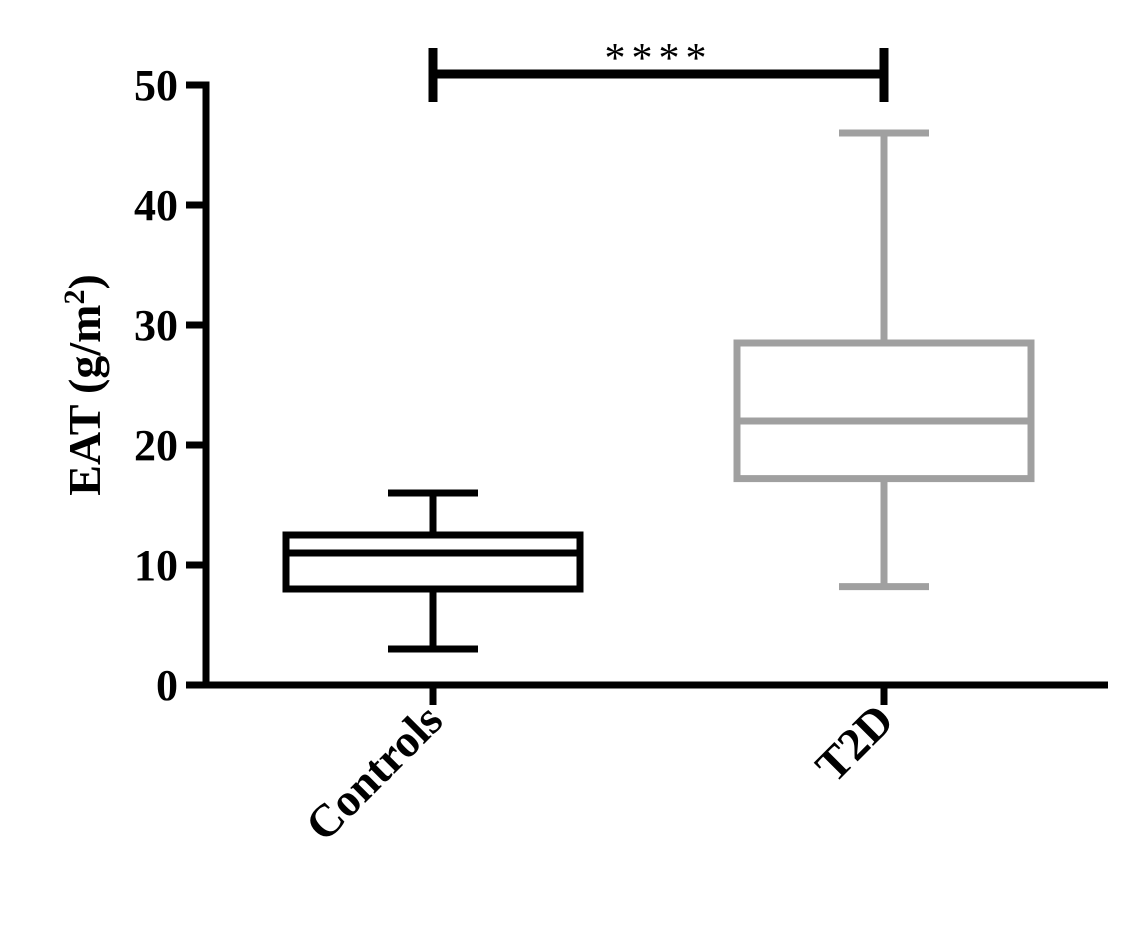  I want to click on y-tick-label: 0, so click(167, 685).